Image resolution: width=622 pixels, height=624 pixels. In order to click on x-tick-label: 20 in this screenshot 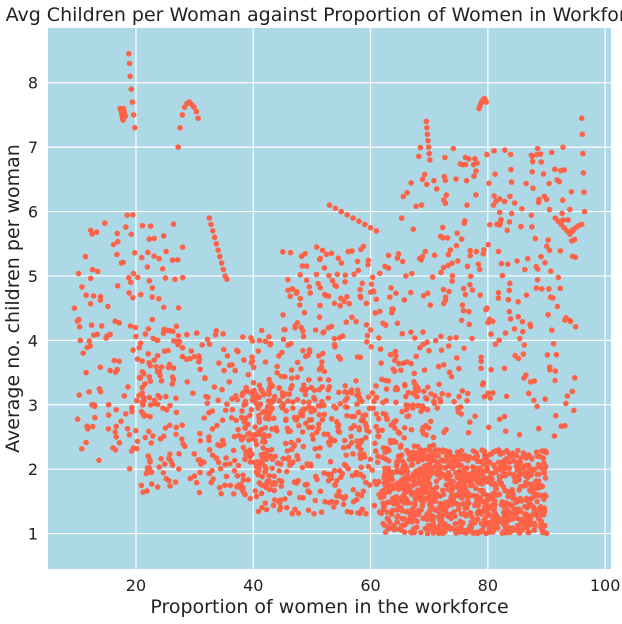, I will do `click(136, 585)`.